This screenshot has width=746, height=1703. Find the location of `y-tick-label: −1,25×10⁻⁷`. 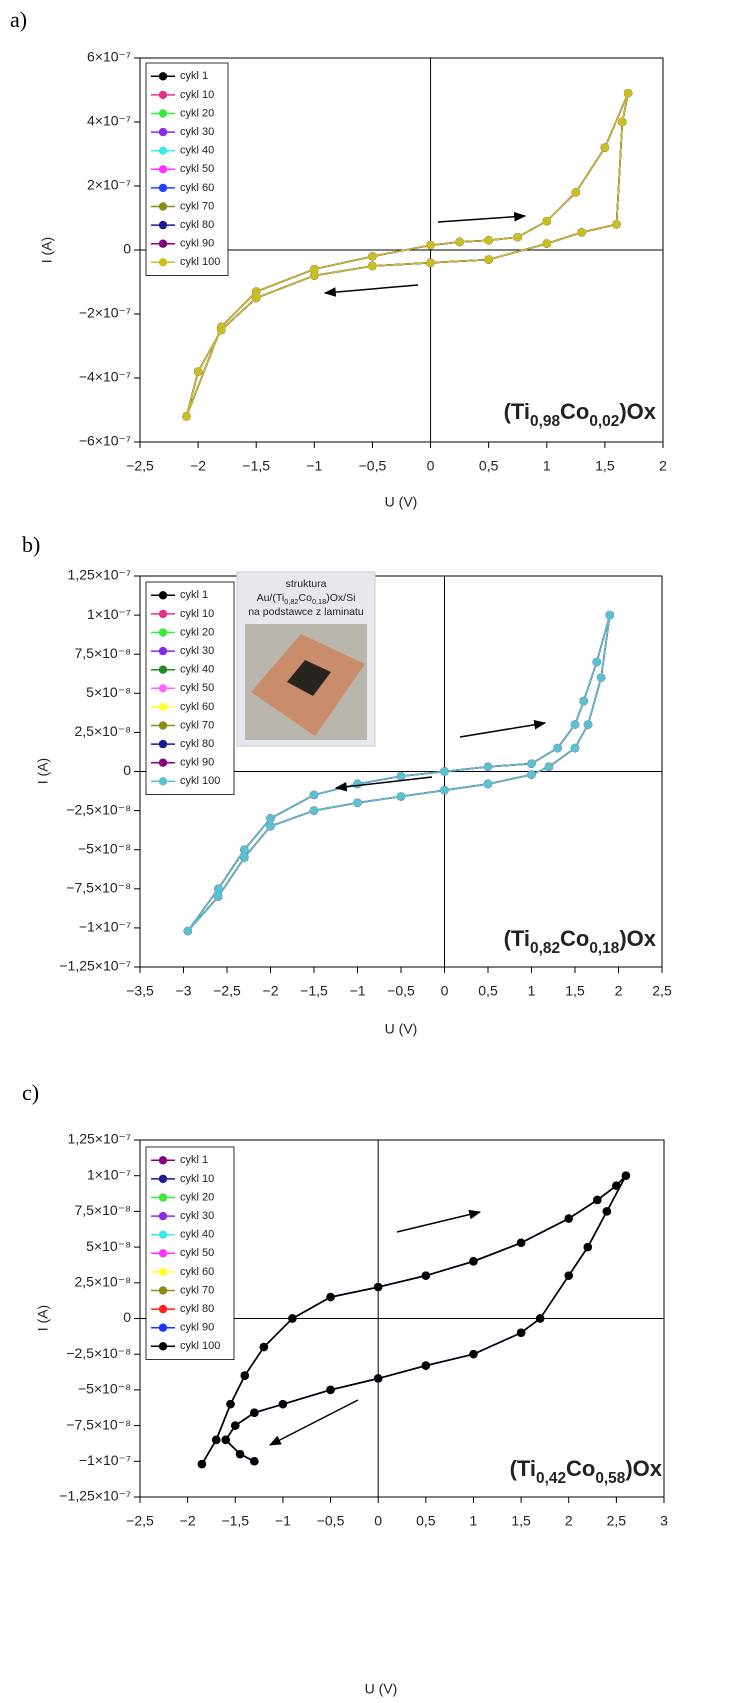

y-tick-label: −1,25×10⁻⁷ is located at coordinates (95, 1496).